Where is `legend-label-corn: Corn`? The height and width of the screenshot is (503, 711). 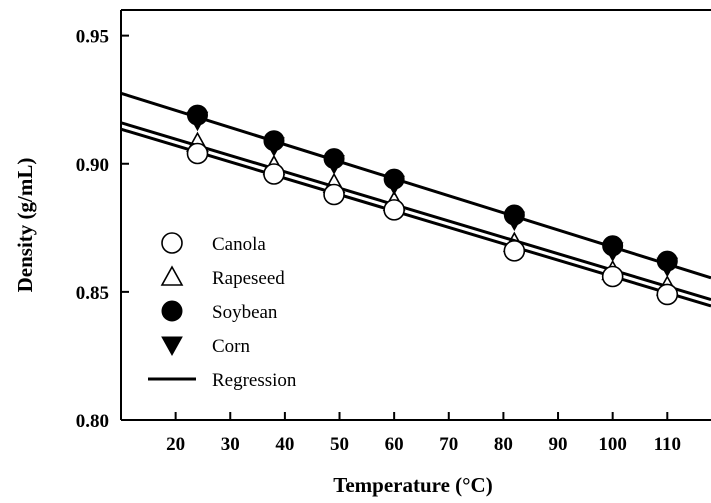 legend-label-corn: Corn is located at coordinates (231, 346).